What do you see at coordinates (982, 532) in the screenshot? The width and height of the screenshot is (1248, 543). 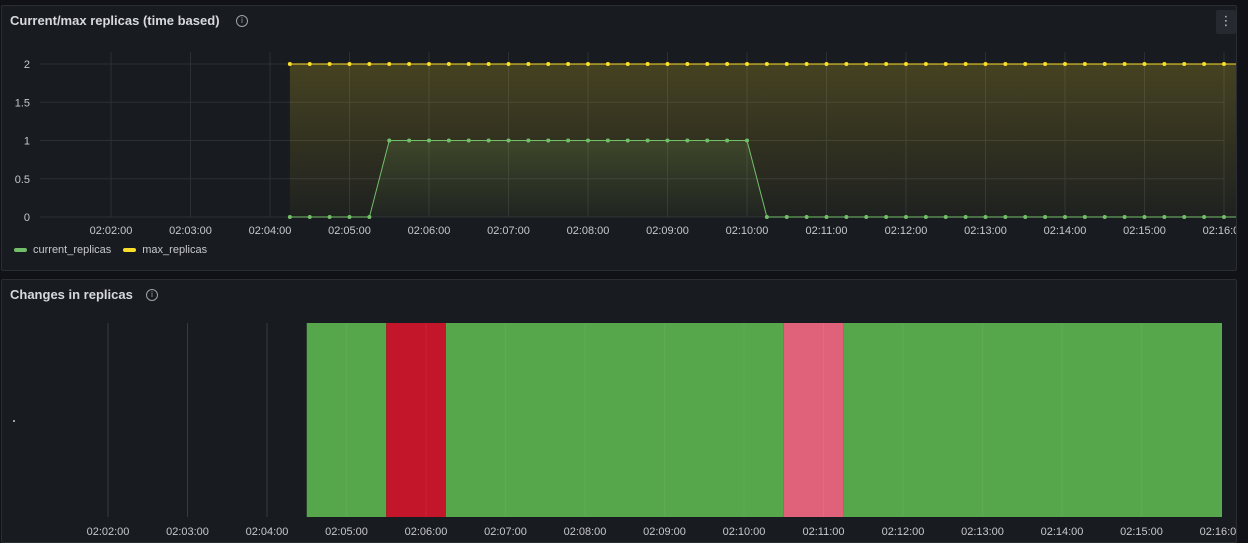 I see `x-tick-label: 02:13:00` at bounding box center [982, 532].